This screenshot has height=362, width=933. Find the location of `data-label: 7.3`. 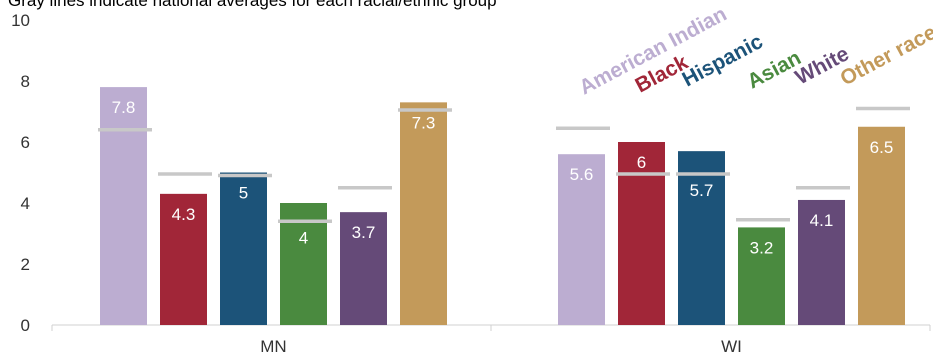

data-label: 7.3 is located at coordinates (424, 122).